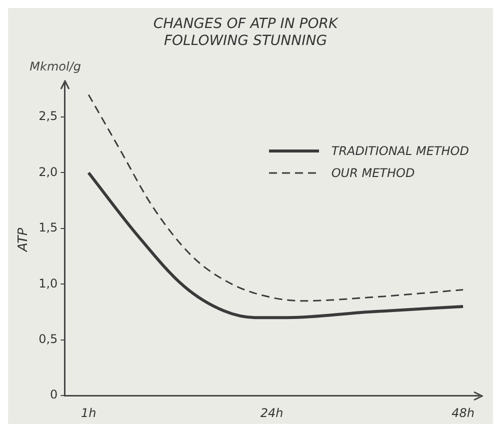 The width and height of the screenshot is (501, 432). Describe the element at coordinates (88, 413) in the screenshot. I see `x-tick-label: 1h` at that location.